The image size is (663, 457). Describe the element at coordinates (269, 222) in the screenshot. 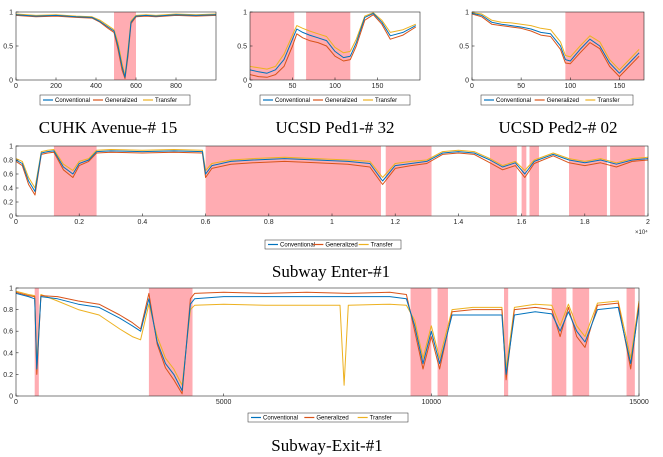

I see `x-tick-label: 0.8` at that location.